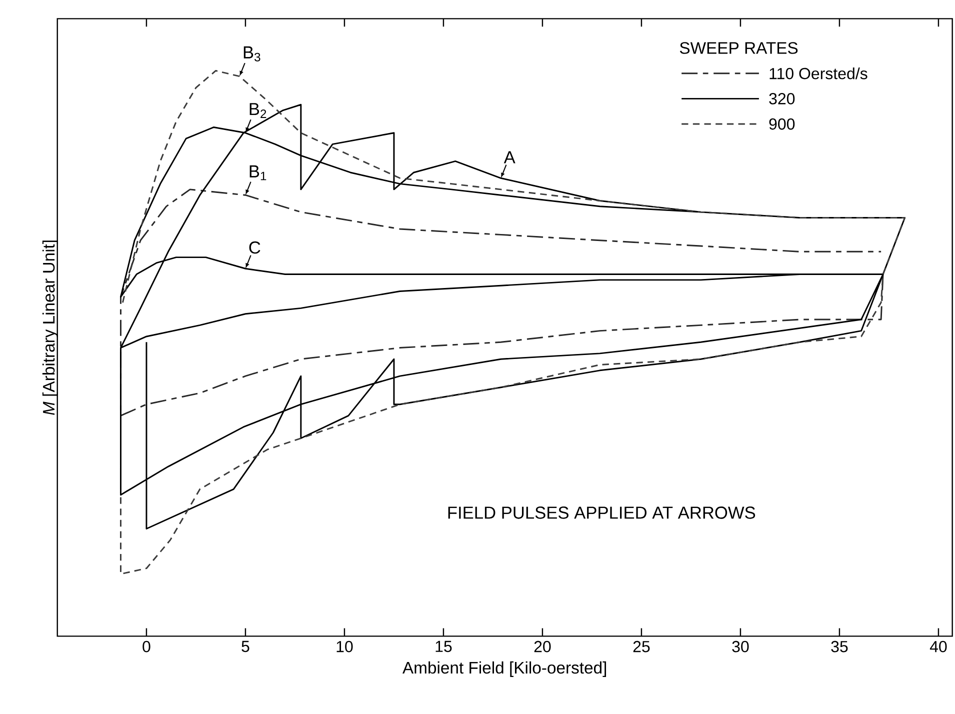 Image resolution: width=955 pixels, height=714 pixels. I want to click on legend-label: 900, so click(782, 124).